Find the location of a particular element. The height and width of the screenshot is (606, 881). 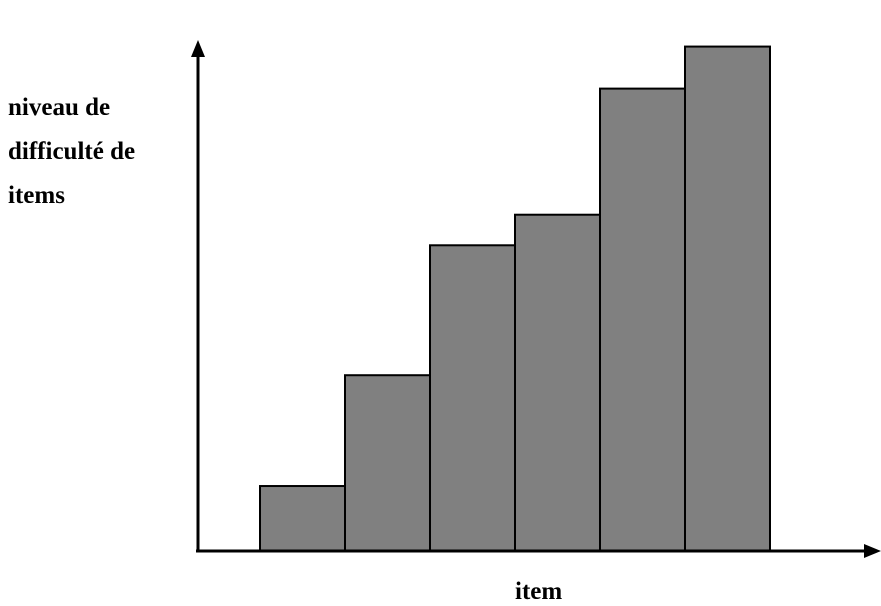

x-axis-label: item is located at coordinates (539, 591).